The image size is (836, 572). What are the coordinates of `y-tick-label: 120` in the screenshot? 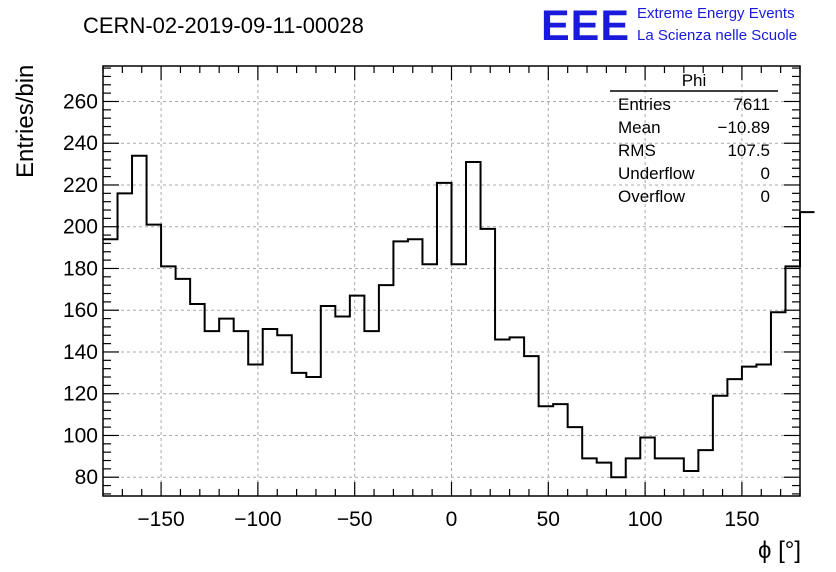 It's located at (80, 394).